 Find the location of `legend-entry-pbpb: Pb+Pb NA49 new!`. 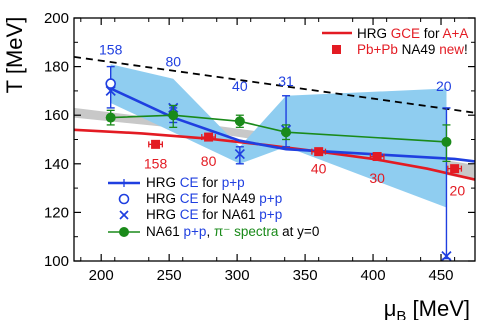

legend-entry-pbpb: Pb+Pb NA49 new! is located at coordinates (412, 49).